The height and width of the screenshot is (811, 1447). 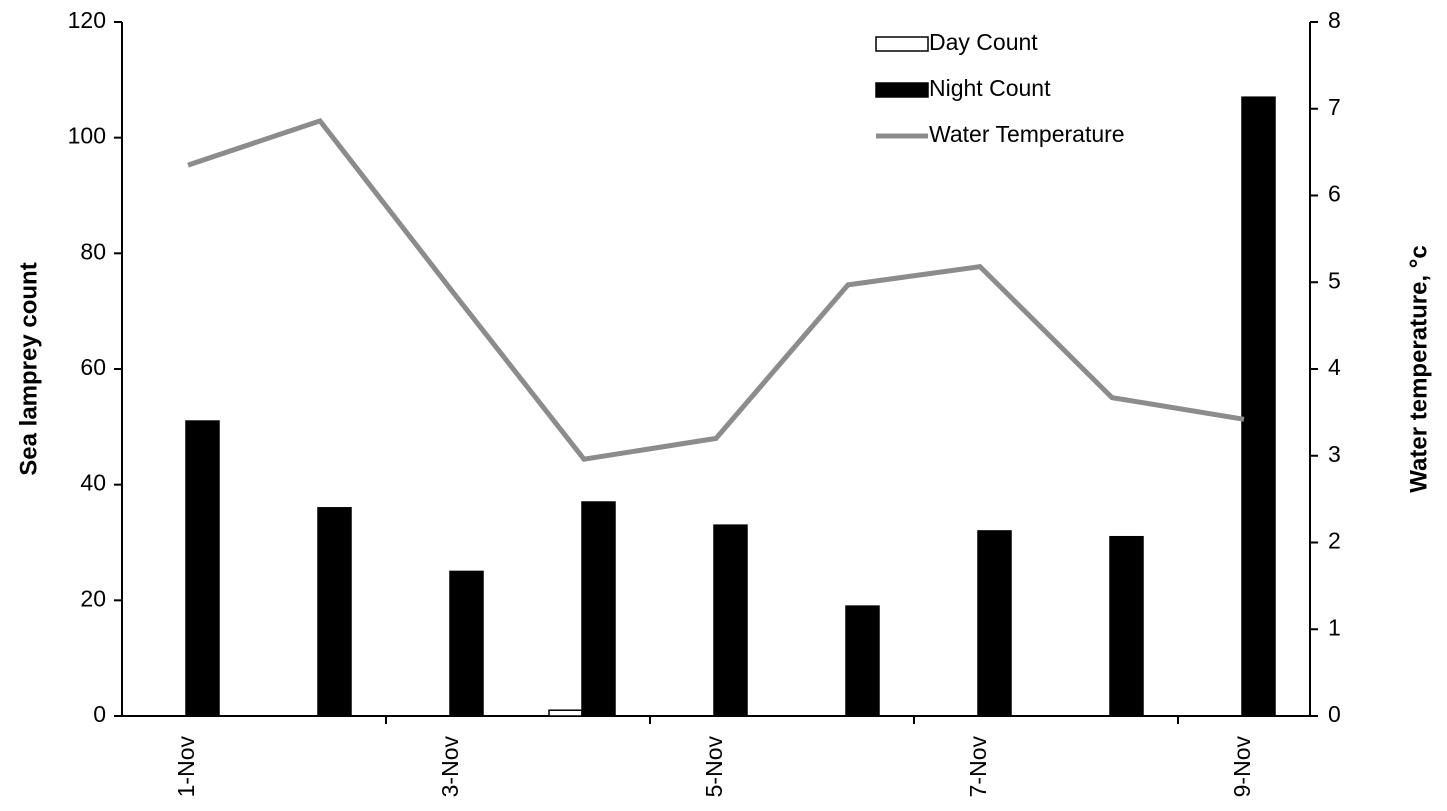 I want to click on x-tick-label: 7-Nov, so click(x=978, y=767).